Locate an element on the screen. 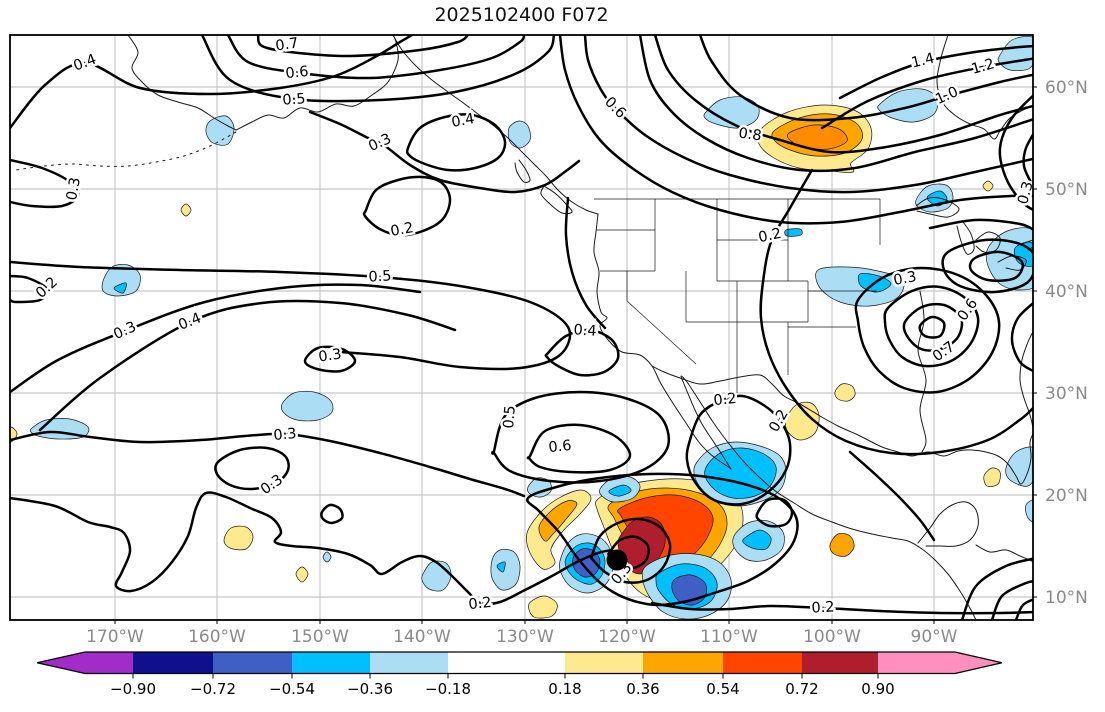 The height and width of the screenshot is (712, 1105). colorbar-outline is located at coordinates (519, 663).